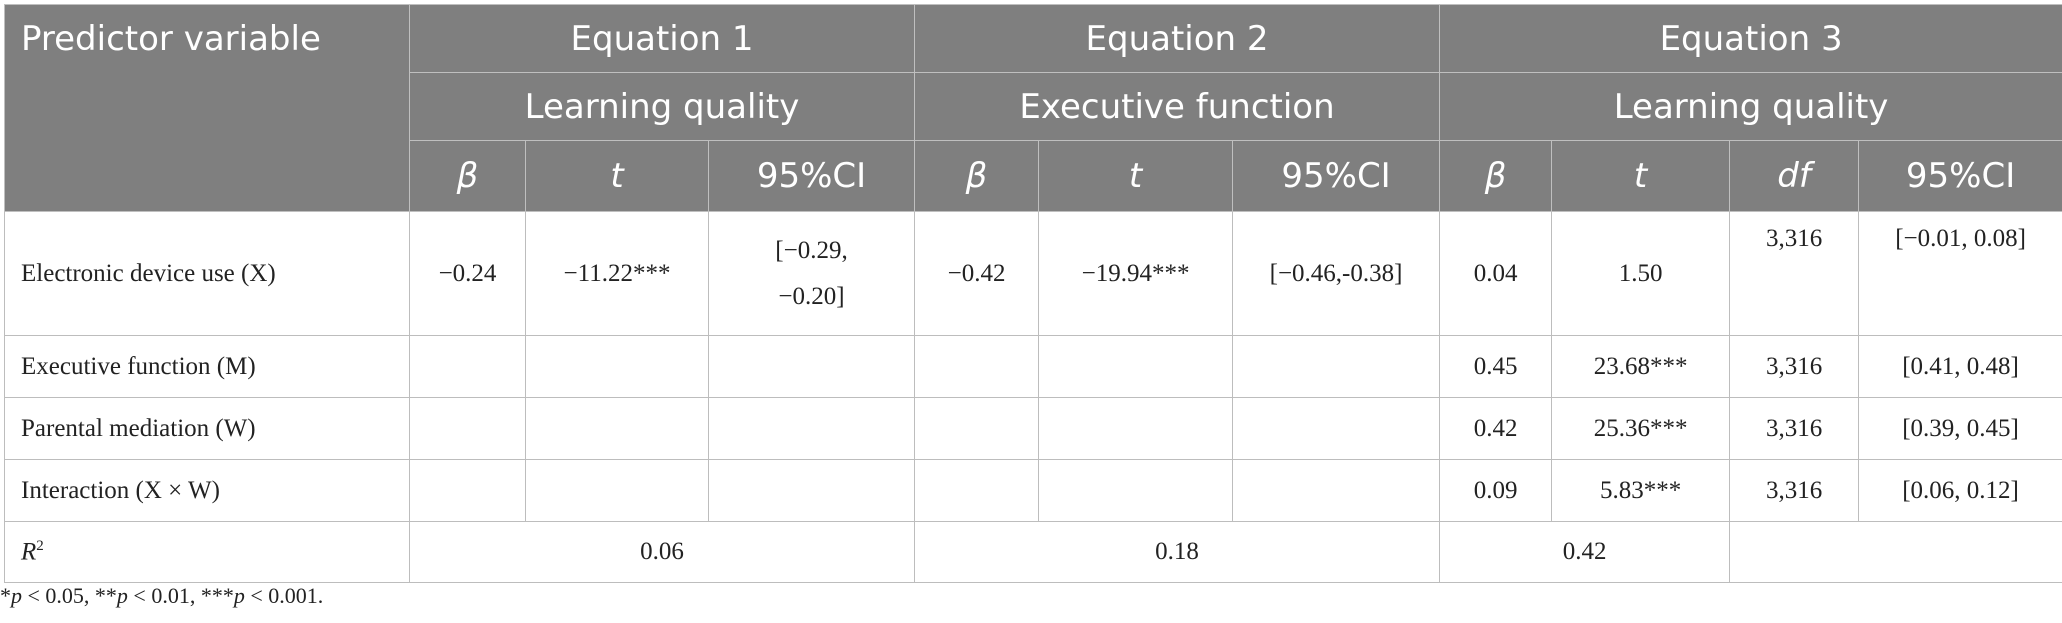 Image resolution: width=2062 pixels, height=623 pixels. What do you see at coordinates (1136, 273) in the screenshot?
I see `eq2-t-cell: −19.94***` at bounding box center [1136, 273].